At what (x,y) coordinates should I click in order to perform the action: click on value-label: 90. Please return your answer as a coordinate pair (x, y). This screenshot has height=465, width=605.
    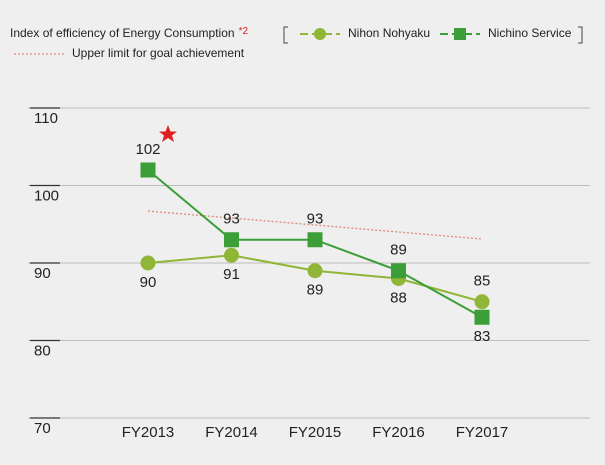
    Looking at the image, I should click on (148, 282).